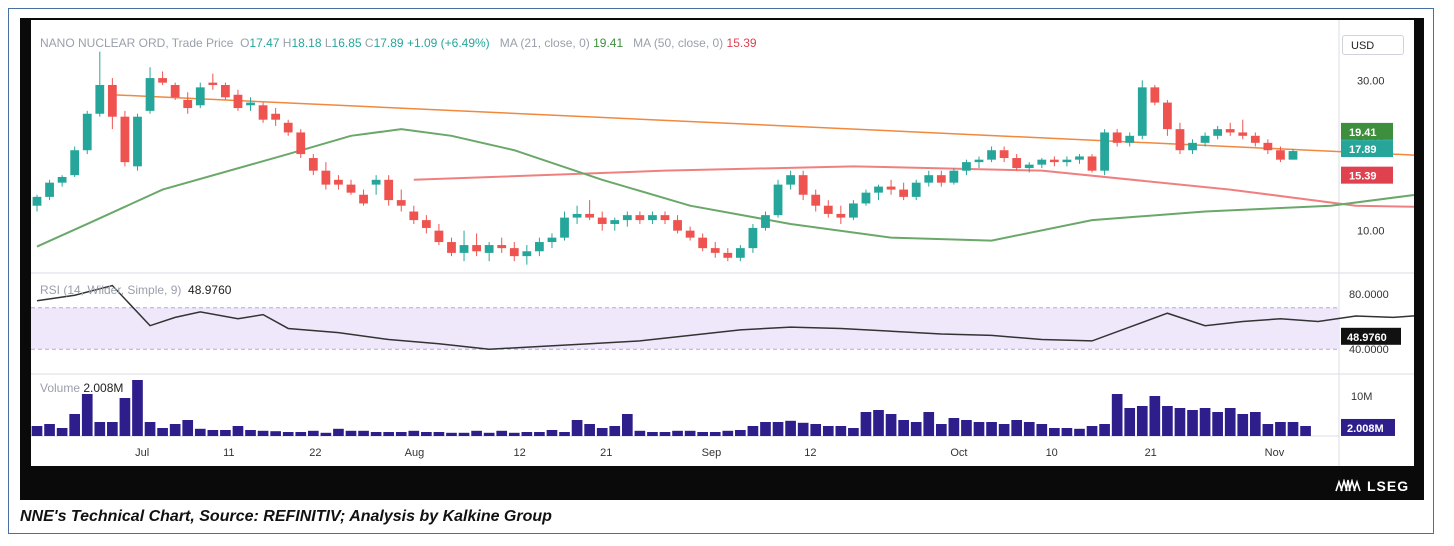  Describe the element at coordinates (142, 453) in the screenshot. I see `x-tick-label: Jul` at that location.